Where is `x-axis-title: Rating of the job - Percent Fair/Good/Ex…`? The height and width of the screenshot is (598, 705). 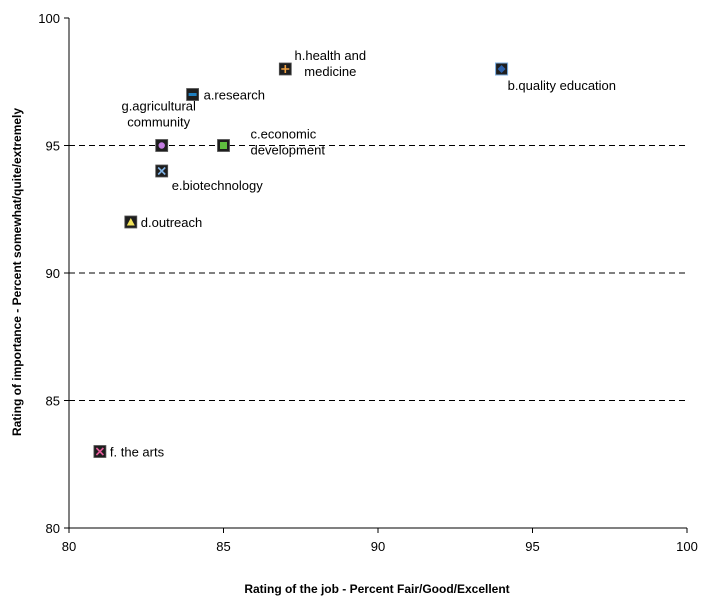
x-axis-title: Rating of the job - Percent Fair/Good/Ex… is located at coordinates (376, 589).